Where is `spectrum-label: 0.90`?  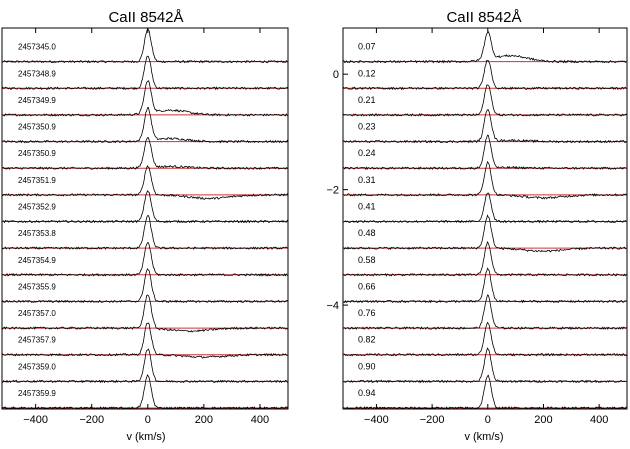 spectrum-label: 0.90 is located at coordinates (367, 366).